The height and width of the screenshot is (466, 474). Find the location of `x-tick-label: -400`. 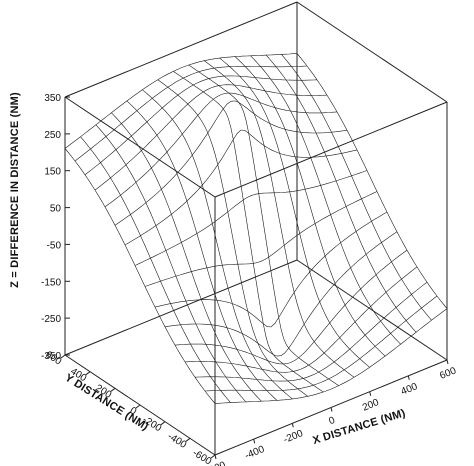

x-tick-label: -400 is located at coordinates (254, 453).